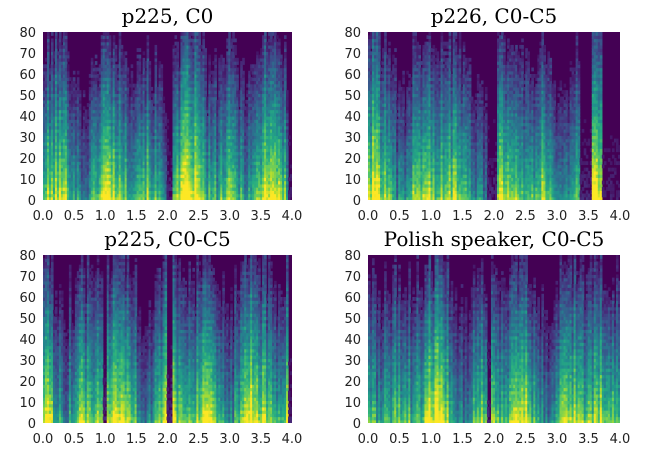 The width and height of the screenshot is (647, 451). I want to click on panel-title: p226, C0-C5, so click(494, 16).